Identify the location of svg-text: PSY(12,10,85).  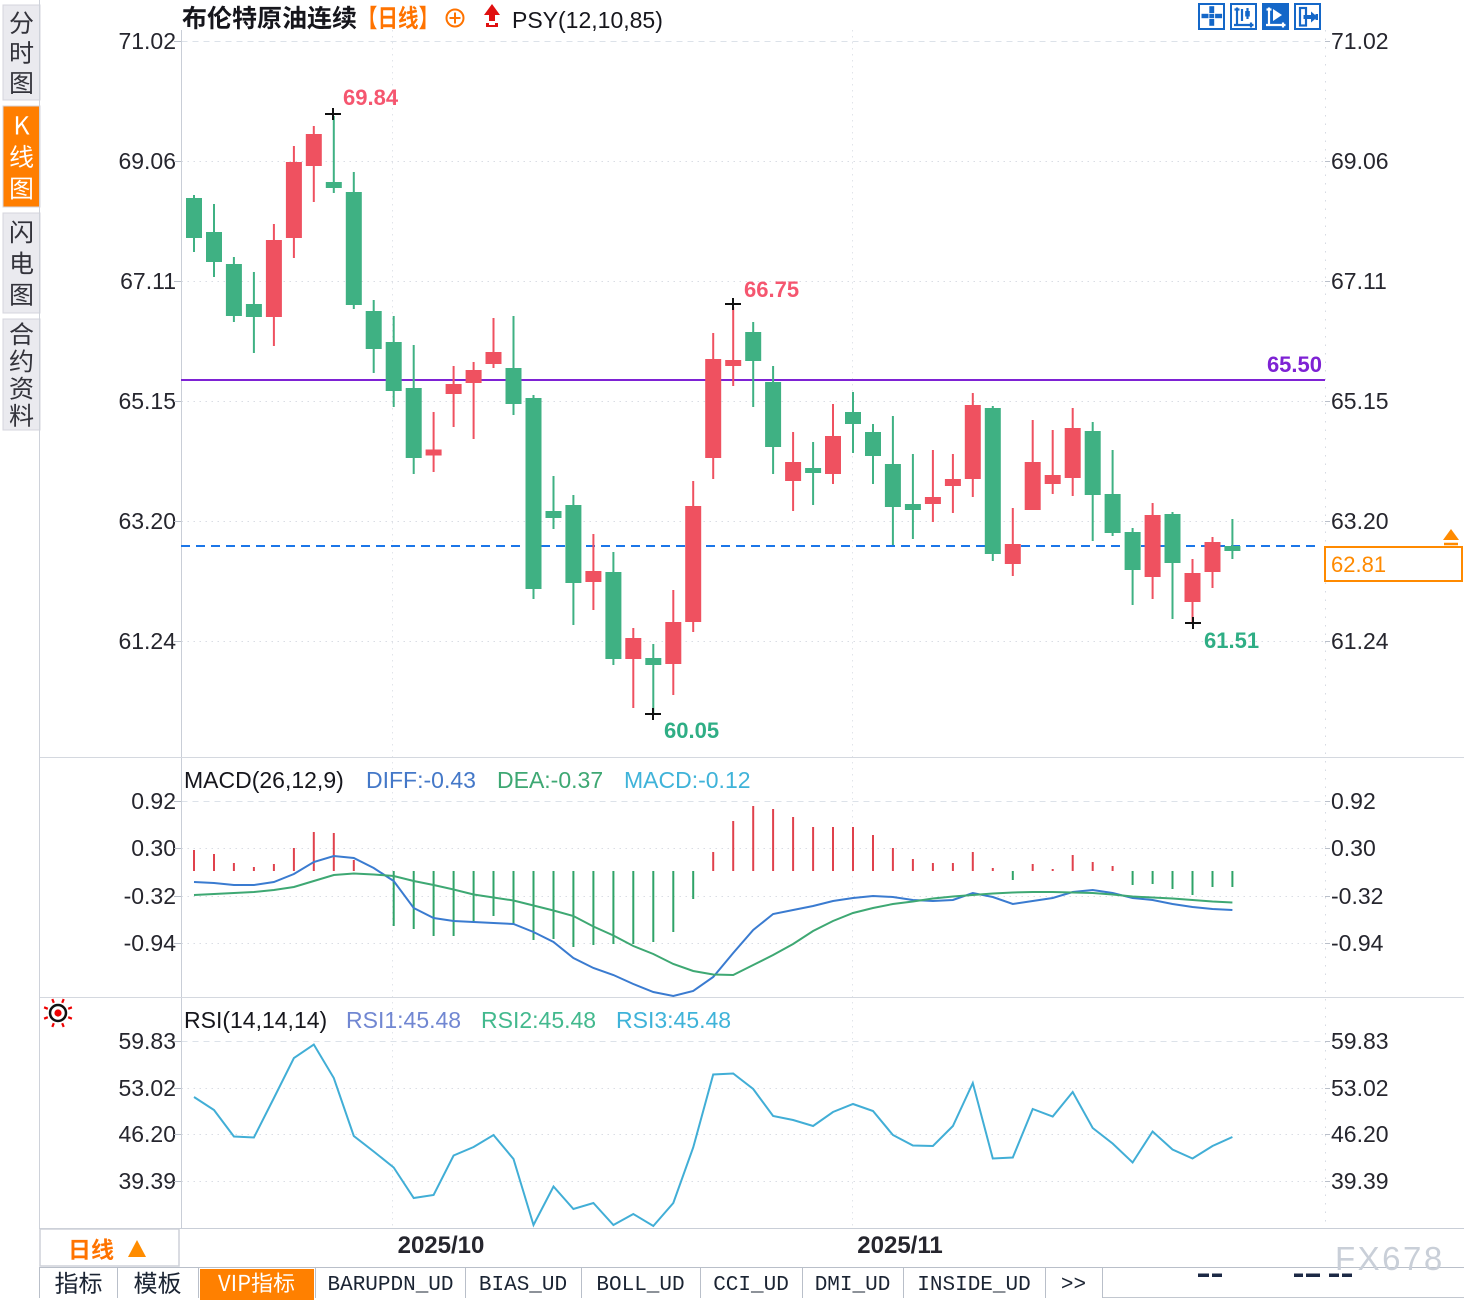
(587, 20).